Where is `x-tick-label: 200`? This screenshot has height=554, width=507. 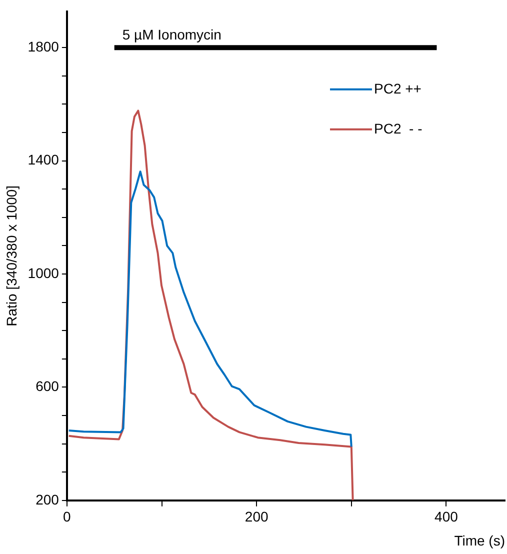 x-tick-label: 200 is located at coordinates (256, 516).